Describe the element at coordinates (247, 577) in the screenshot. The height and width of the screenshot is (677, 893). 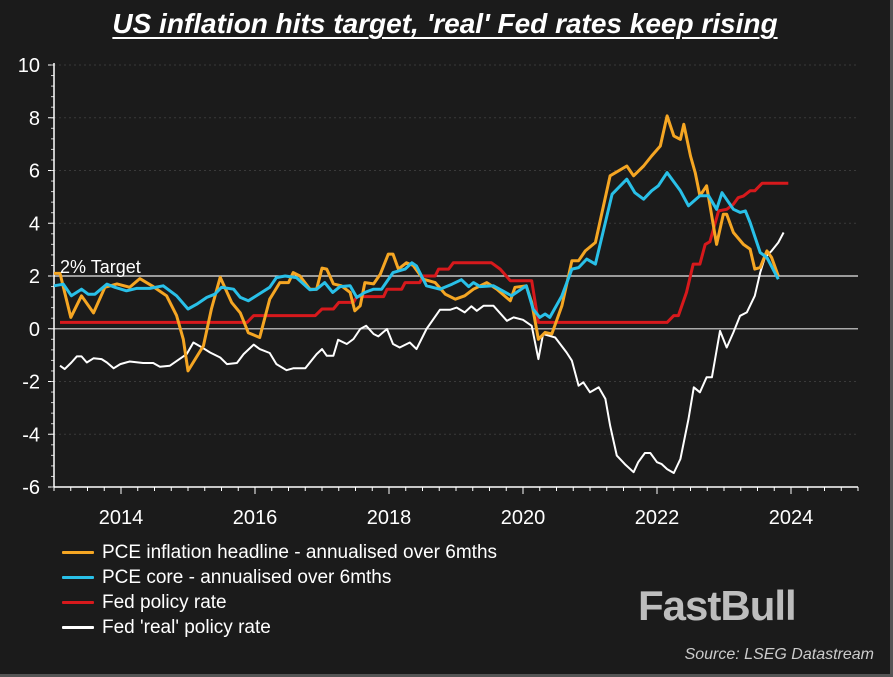
I see `legend-label: PCE core - annualised over 6mths` at that location.